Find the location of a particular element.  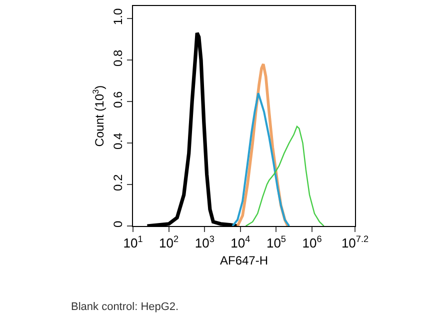

y-tick-label: 0.2 is located at coordinates (118, 183).